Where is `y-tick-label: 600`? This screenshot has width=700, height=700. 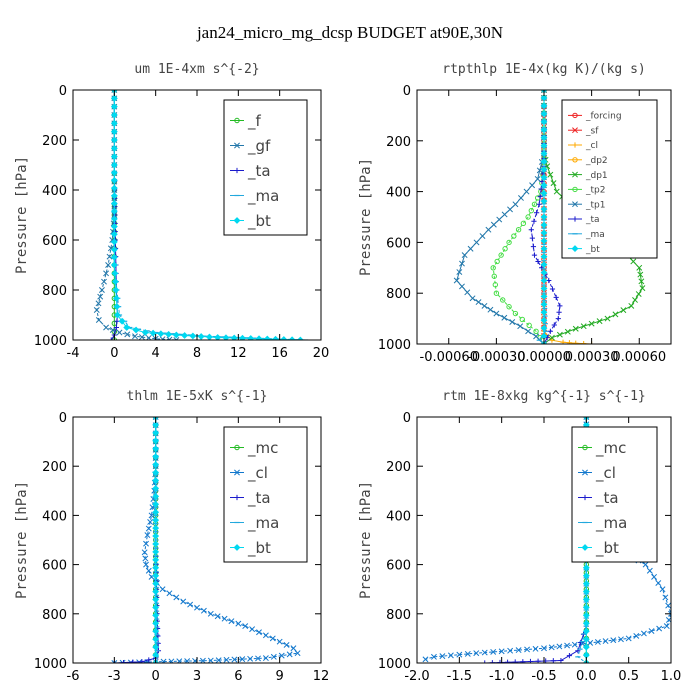
y-tick-label: 600 is located at coordinates (398, 566).